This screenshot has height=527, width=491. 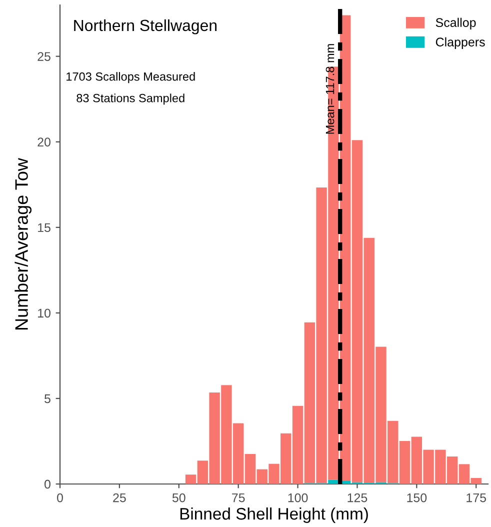 I want to click on x-tick-label: 175, so click(x=476, y=497).